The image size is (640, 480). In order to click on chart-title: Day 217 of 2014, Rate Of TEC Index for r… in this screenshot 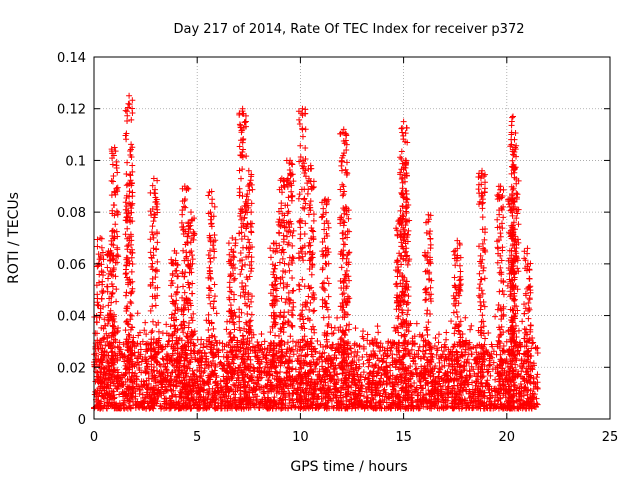, I will do `click(349, 29)`.